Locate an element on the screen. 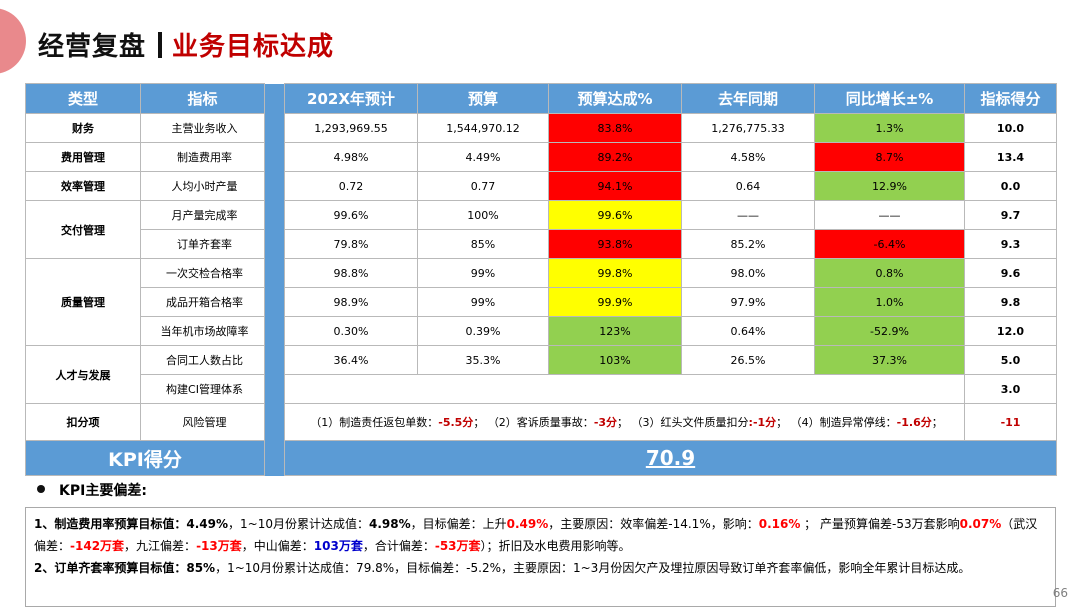 This screenshot has width=1080, height=608. table-row: 费用管理 制造费用率 4.98% 4.49% 89.2% 4.58% 8.7% 13.4 is located at coordinates (541, 157).